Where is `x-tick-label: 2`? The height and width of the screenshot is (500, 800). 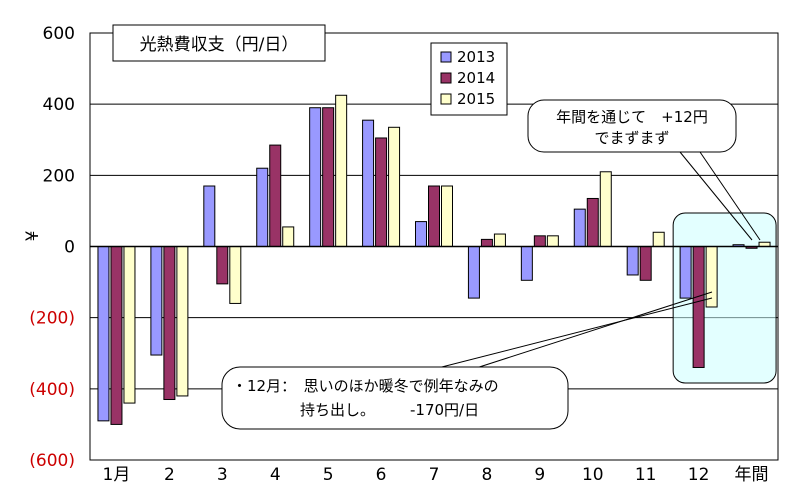 x-tick-label: 2 is located at coordinates (169, 475).